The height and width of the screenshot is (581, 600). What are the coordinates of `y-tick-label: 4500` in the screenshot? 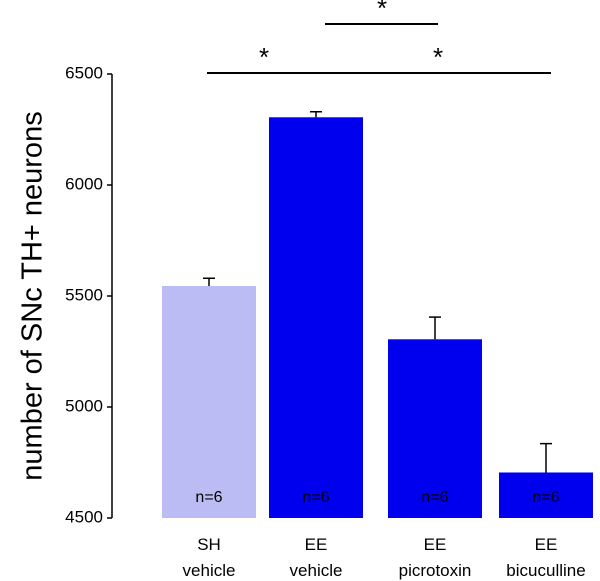 It's located at (84, 516).